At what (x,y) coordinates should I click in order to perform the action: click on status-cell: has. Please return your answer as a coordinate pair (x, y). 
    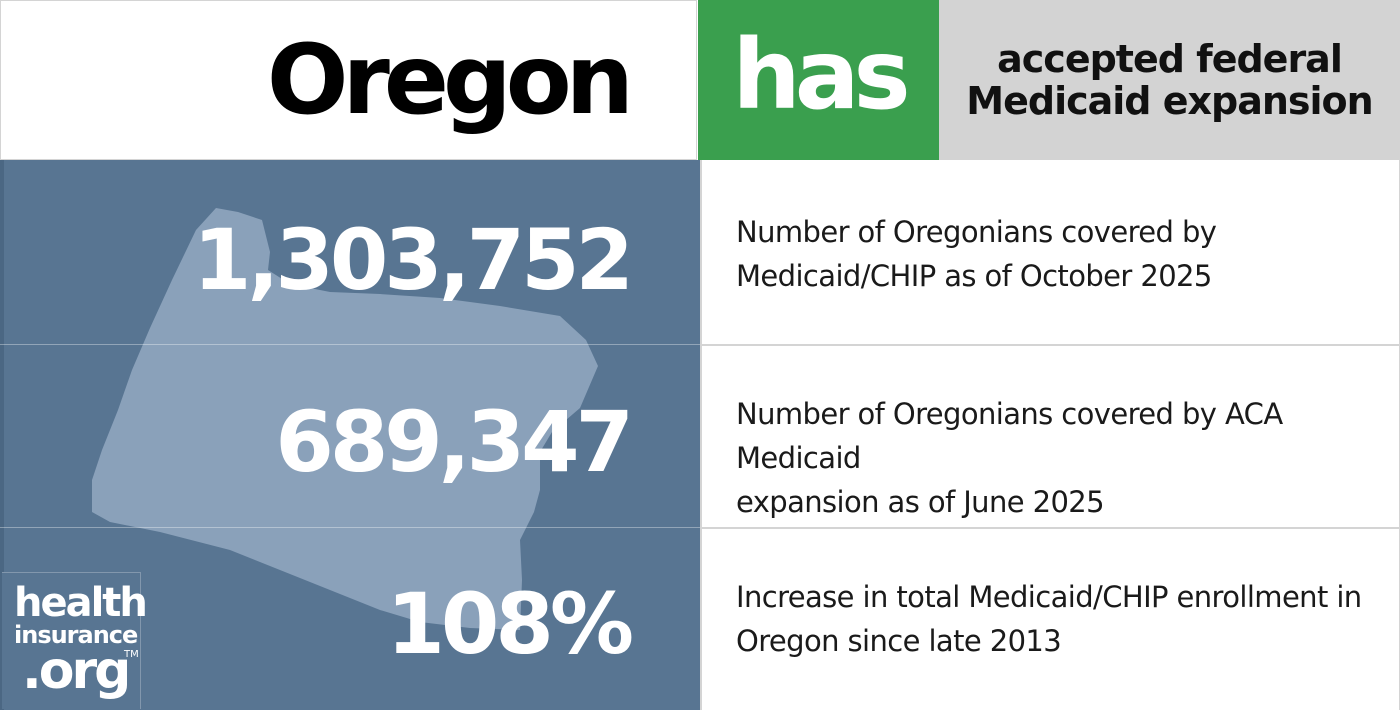
    Looking at the image, I should click on (818, 80).